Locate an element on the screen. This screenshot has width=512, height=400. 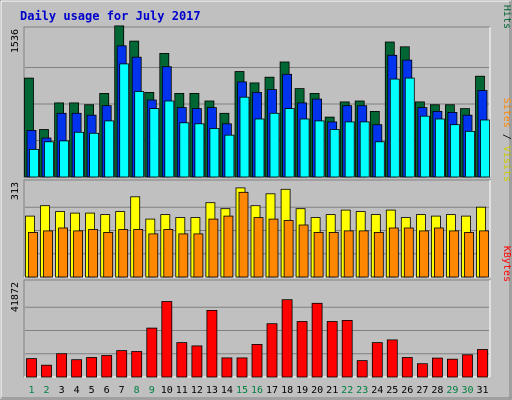
y-max-label: 313 is located at coordinates (15, 191).